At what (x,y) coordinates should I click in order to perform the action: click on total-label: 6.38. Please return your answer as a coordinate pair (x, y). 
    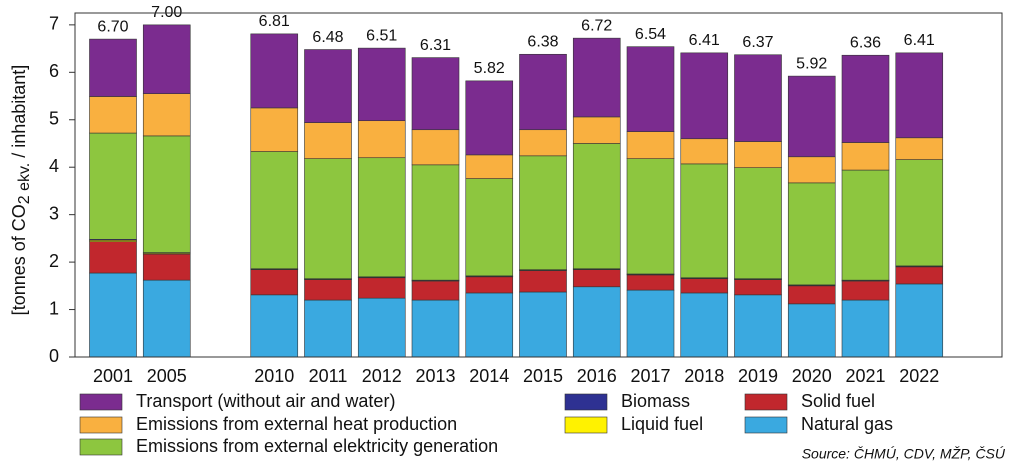
    Looking at the image, I should click on (542, 41).